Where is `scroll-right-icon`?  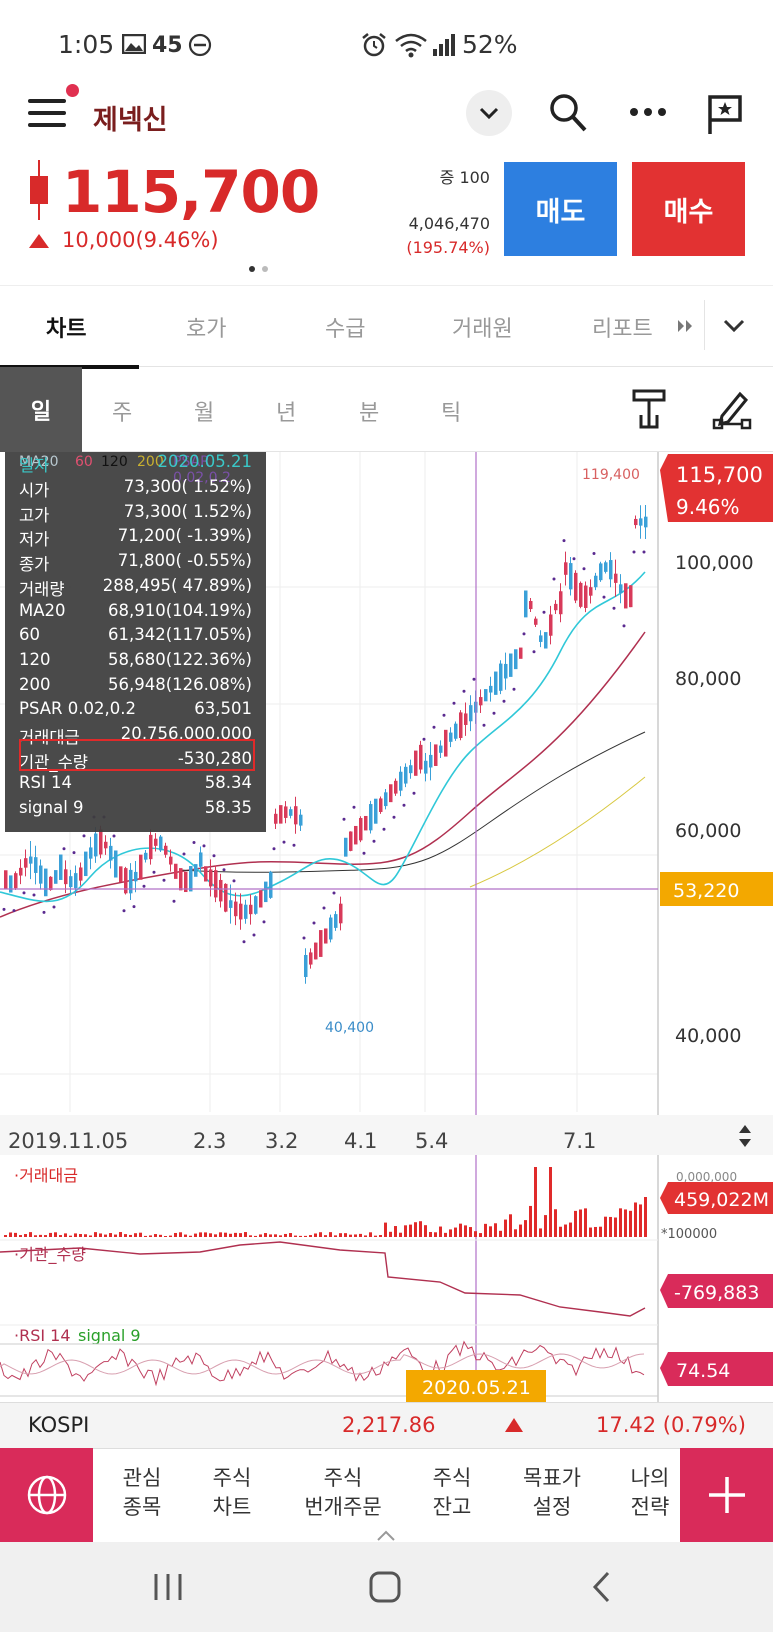
scroll-right-icon is located at coordinates (685, 326).